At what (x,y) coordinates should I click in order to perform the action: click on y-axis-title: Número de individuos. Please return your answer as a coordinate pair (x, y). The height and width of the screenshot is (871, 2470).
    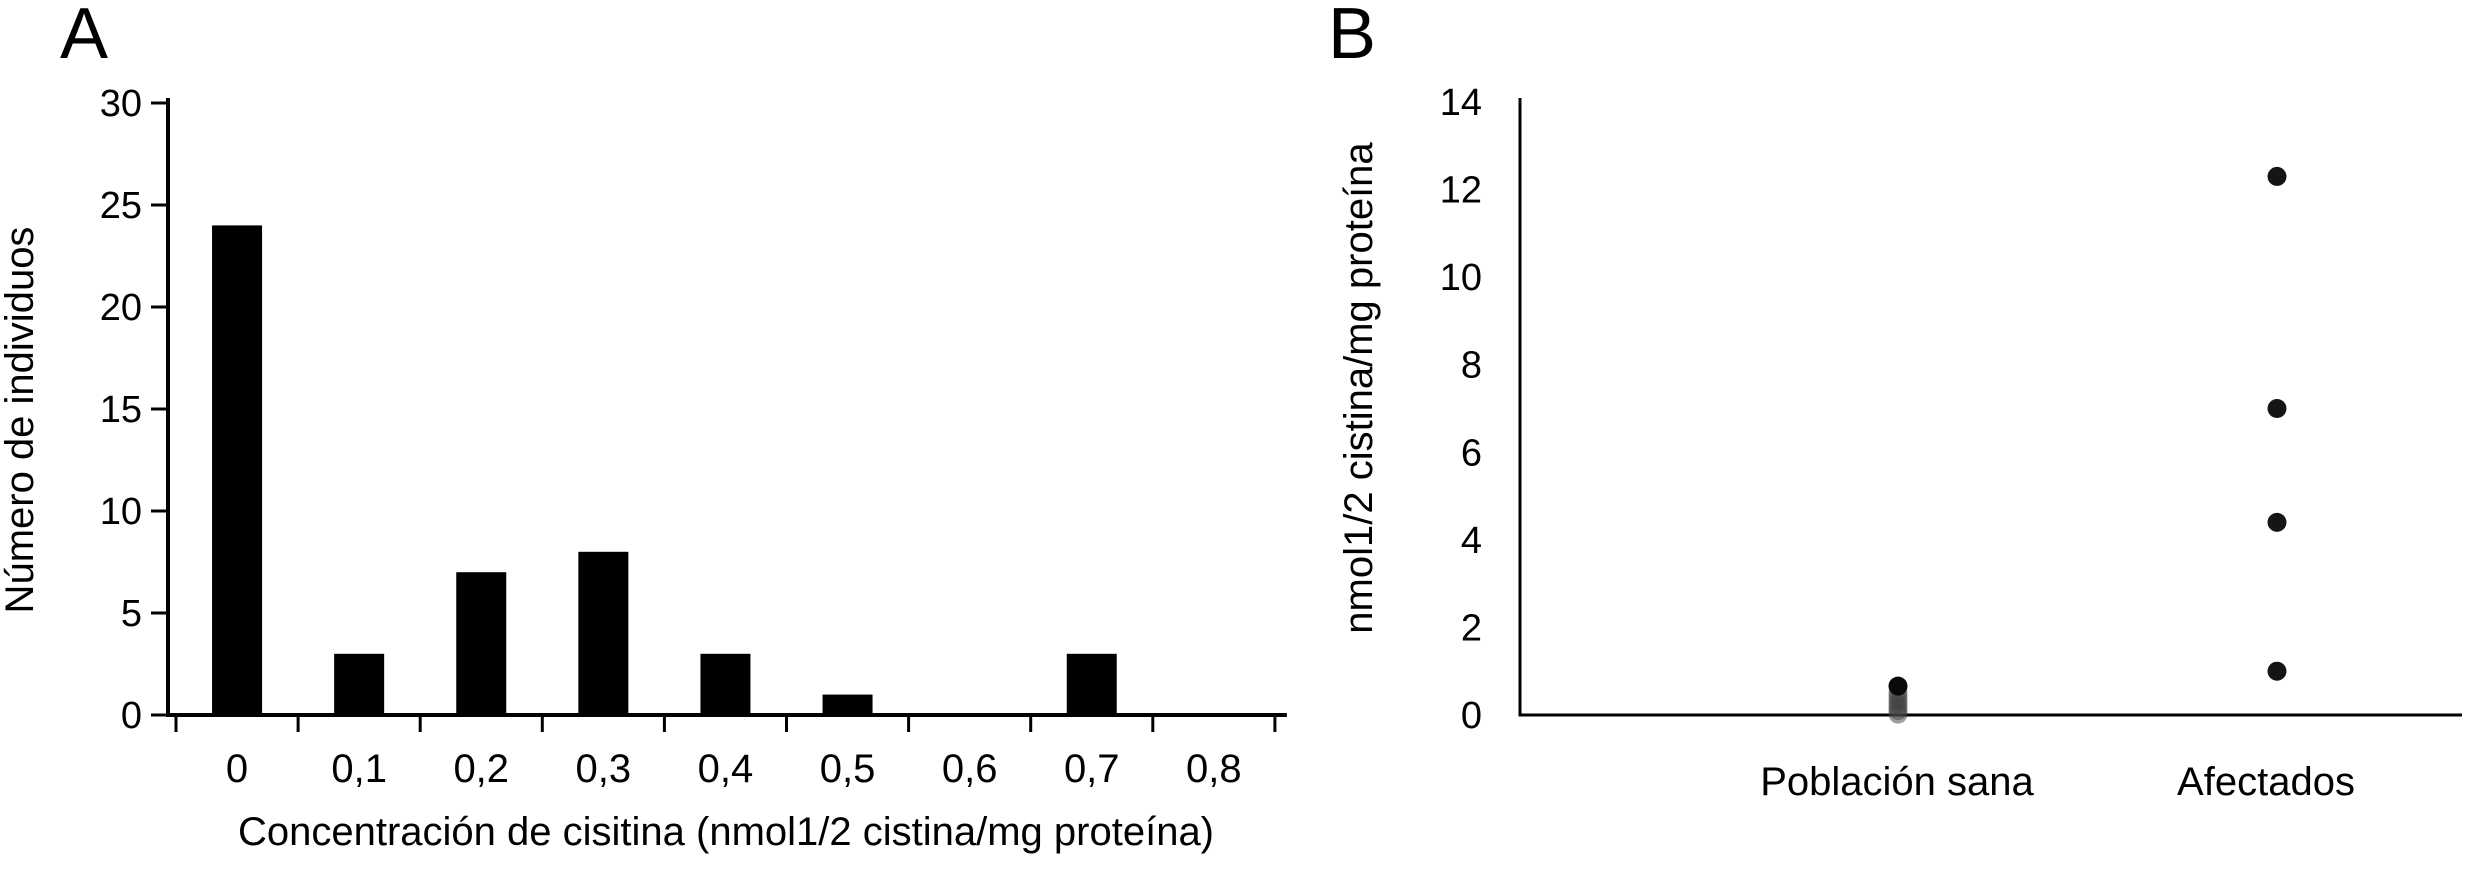
    Looking at the image, I should click on (21, 420).